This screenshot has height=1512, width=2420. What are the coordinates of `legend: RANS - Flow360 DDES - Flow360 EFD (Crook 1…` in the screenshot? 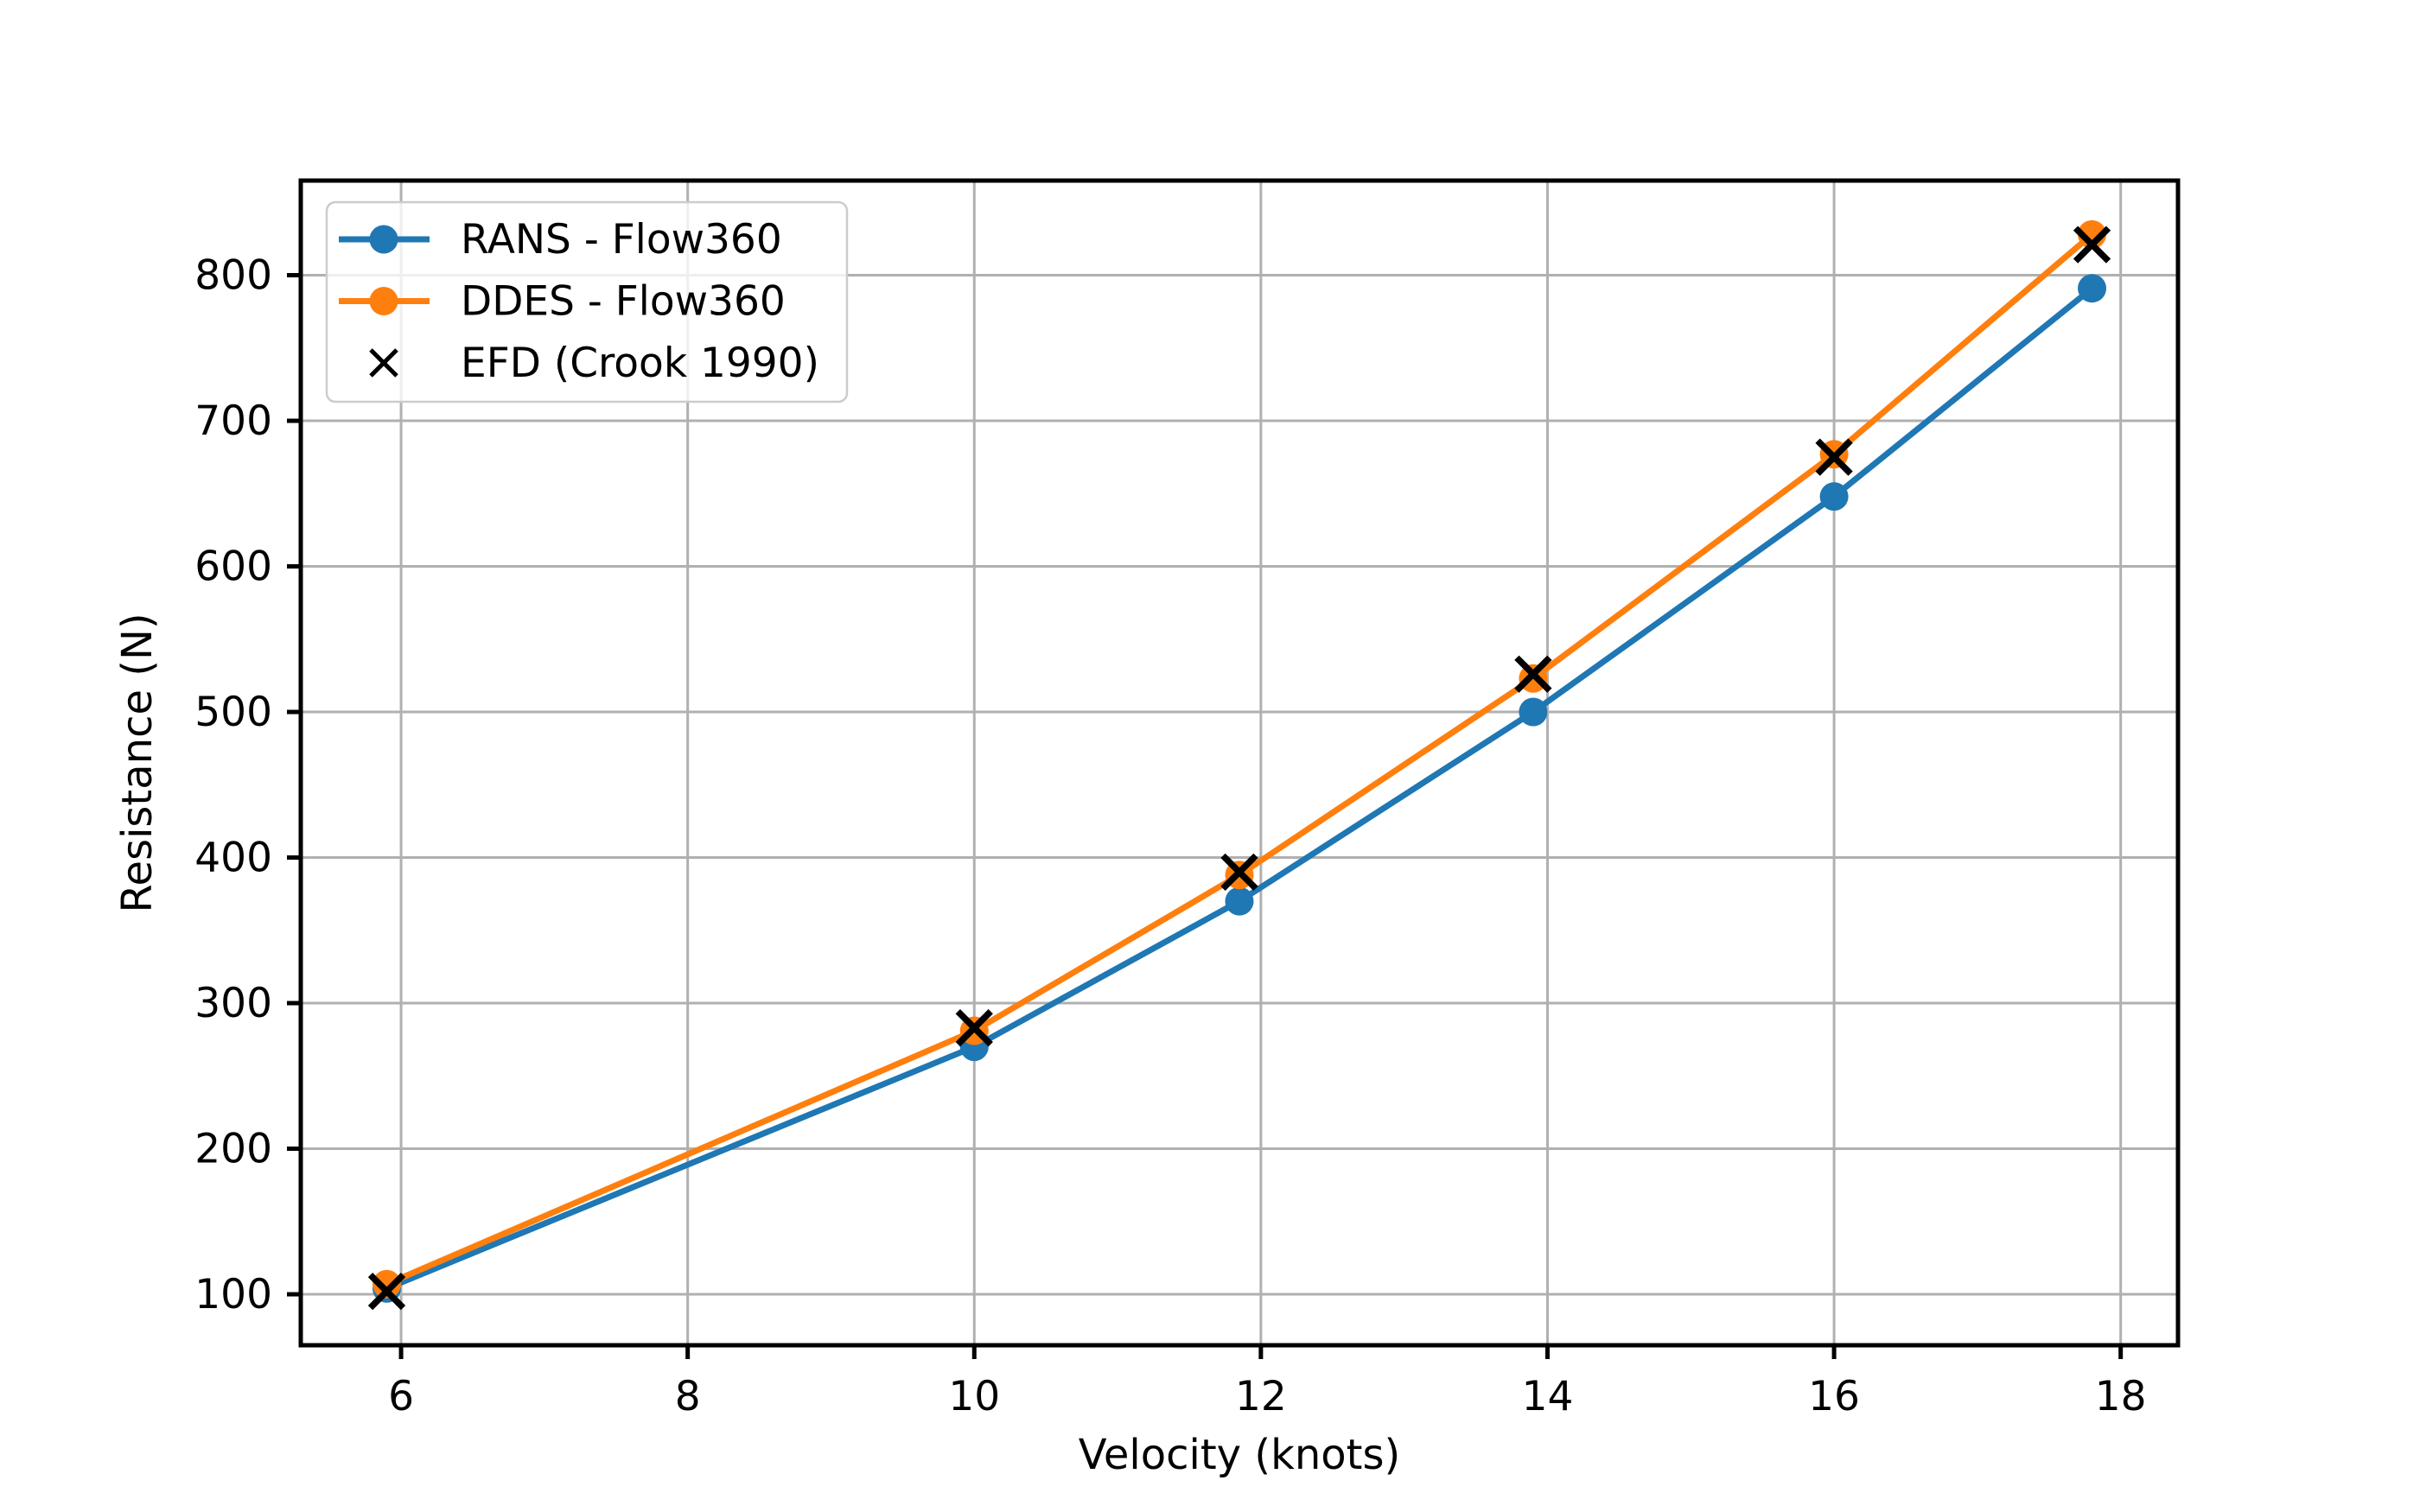 It's located at (587, 302).